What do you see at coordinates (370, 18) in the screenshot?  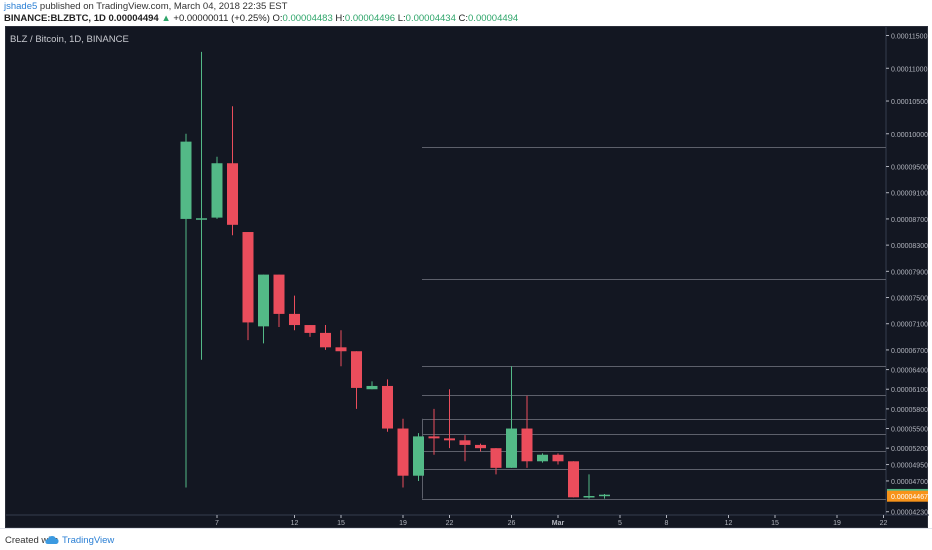 I see `high-value: 0.00004496` at bounding box center [370, 18].